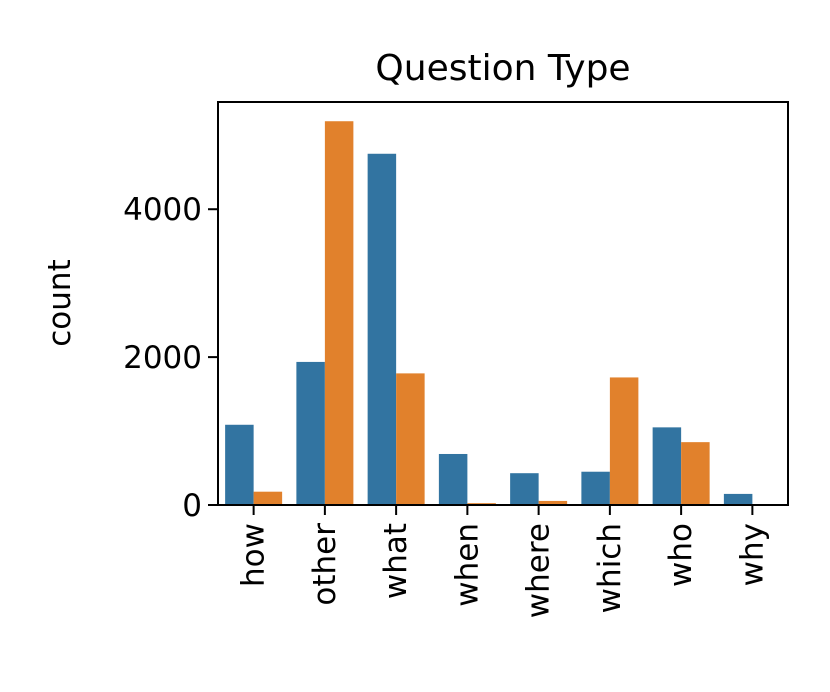 This screenshot has height=692, width=830. I want to click on x-tick-label-other: other, so click(325, 564).